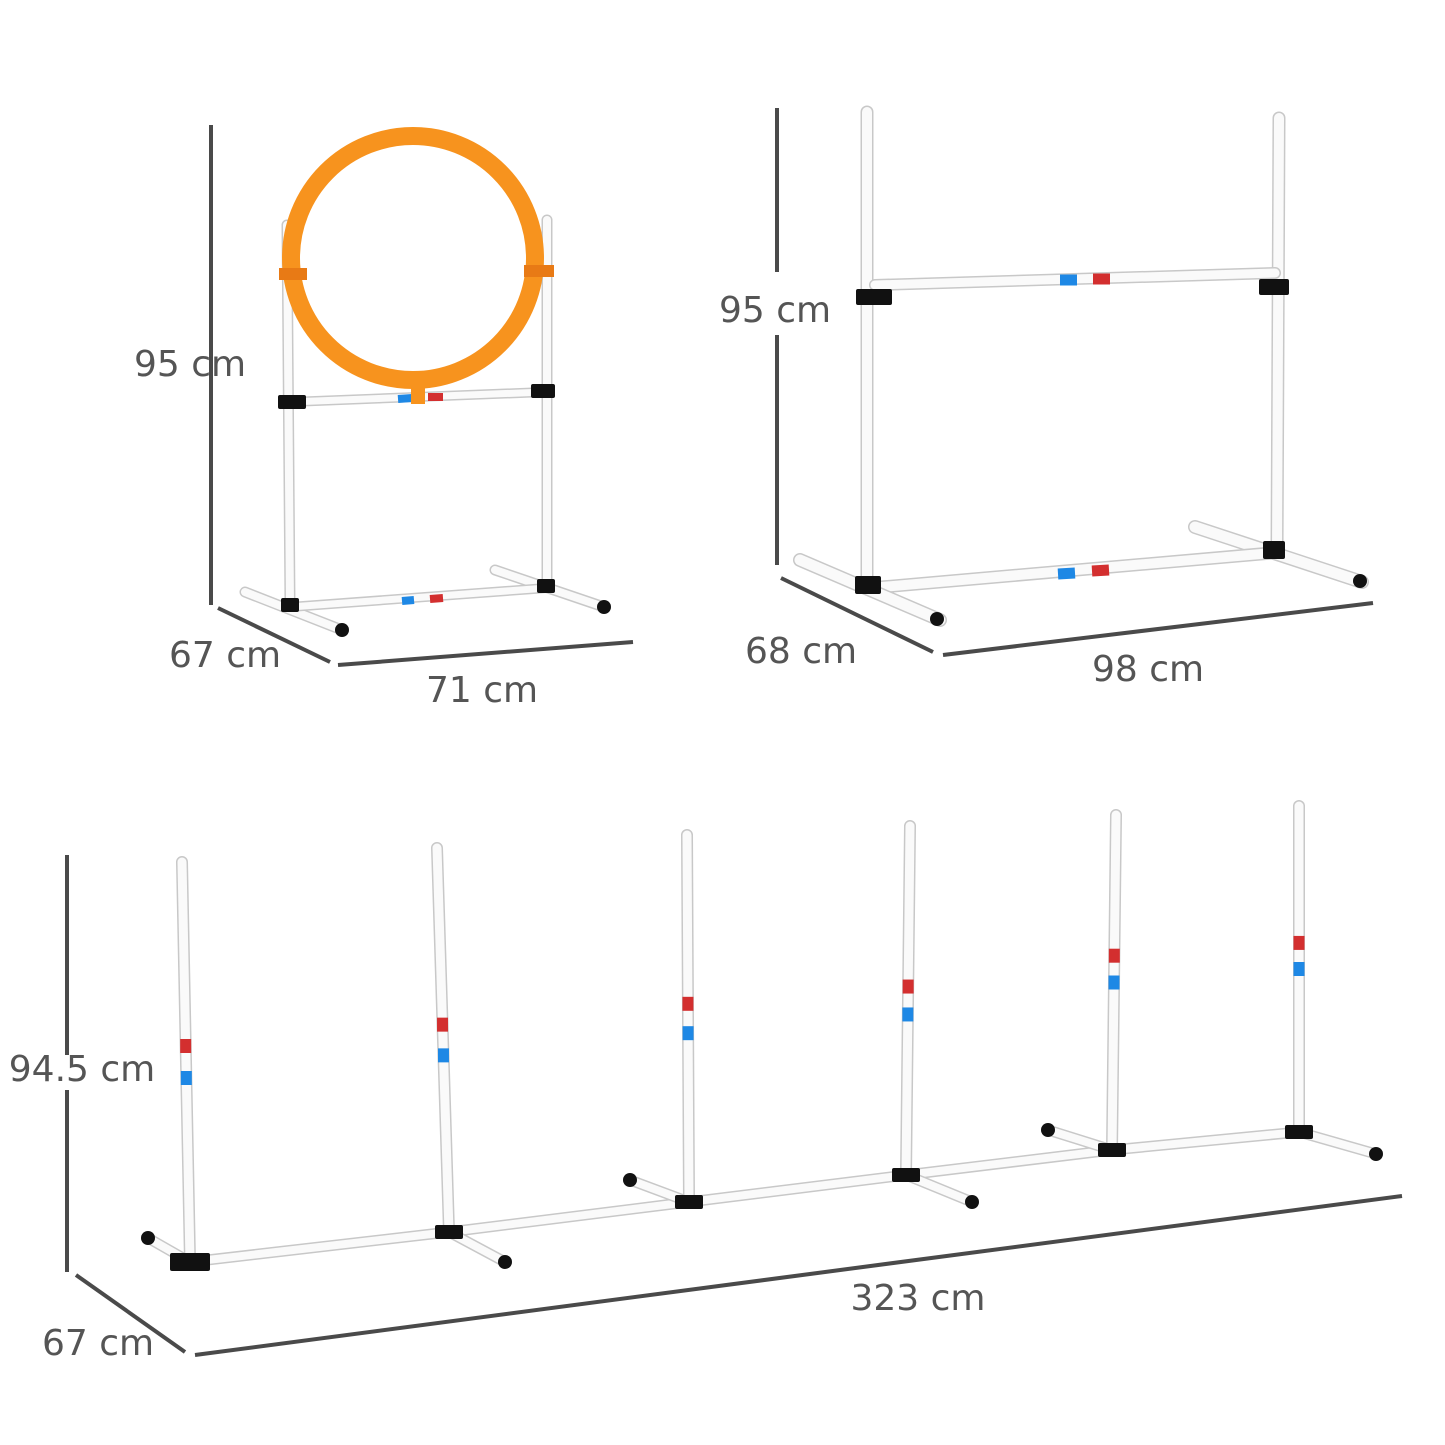 The width and height of the screenshot is (1445, 1445). I want to click on weave-length-label: 323 cm, so click(917, 1298).